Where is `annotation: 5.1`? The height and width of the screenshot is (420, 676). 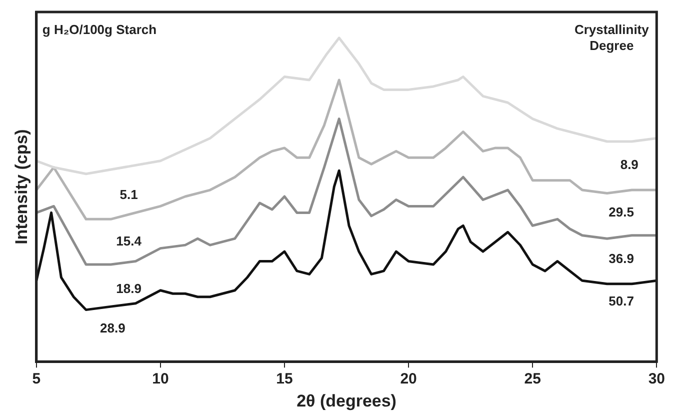
annotation: 5.1 is located at coordinates (129, 194).